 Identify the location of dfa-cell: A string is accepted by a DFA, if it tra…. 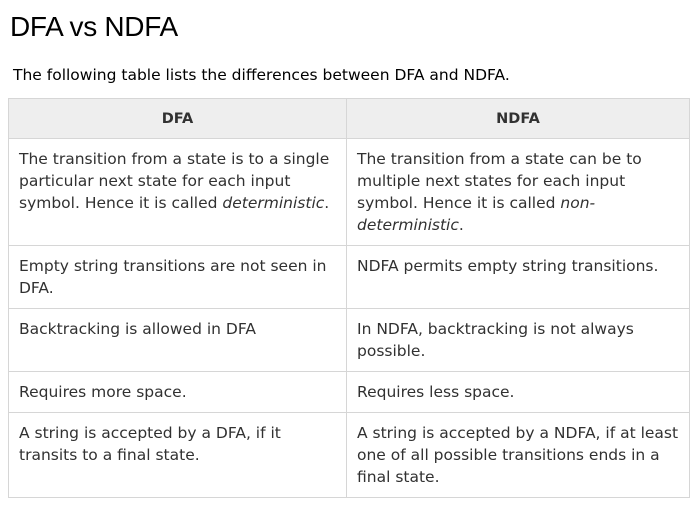
(177, 455).